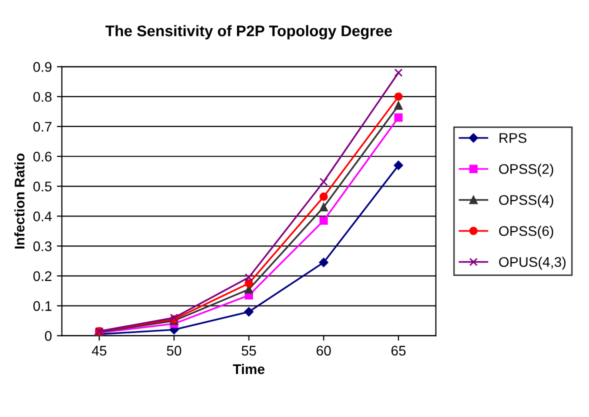 The width and height of the screenshot is (589, 417). I want to click on y-axis-title: Infection Ratio, so click(19, 201).